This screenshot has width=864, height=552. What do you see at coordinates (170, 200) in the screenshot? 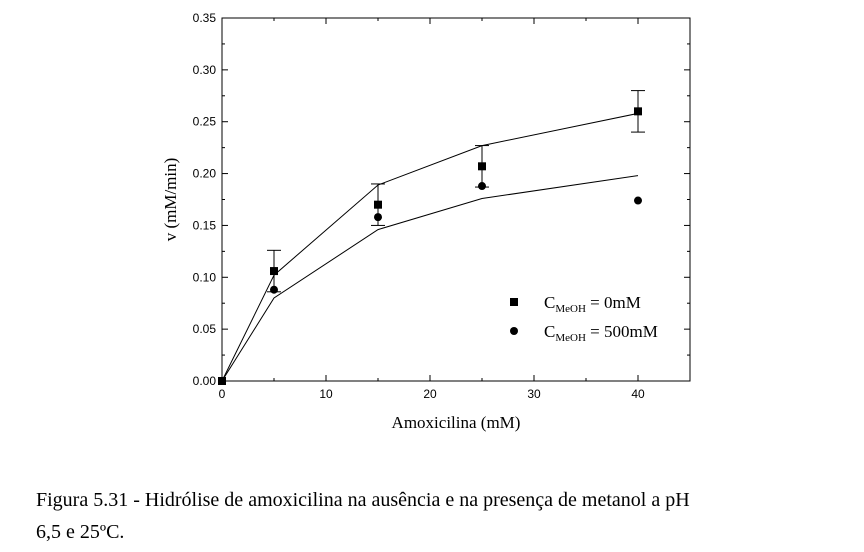
I see `y-axis-label: v (mM/min)` at bounding box center [170, 200].